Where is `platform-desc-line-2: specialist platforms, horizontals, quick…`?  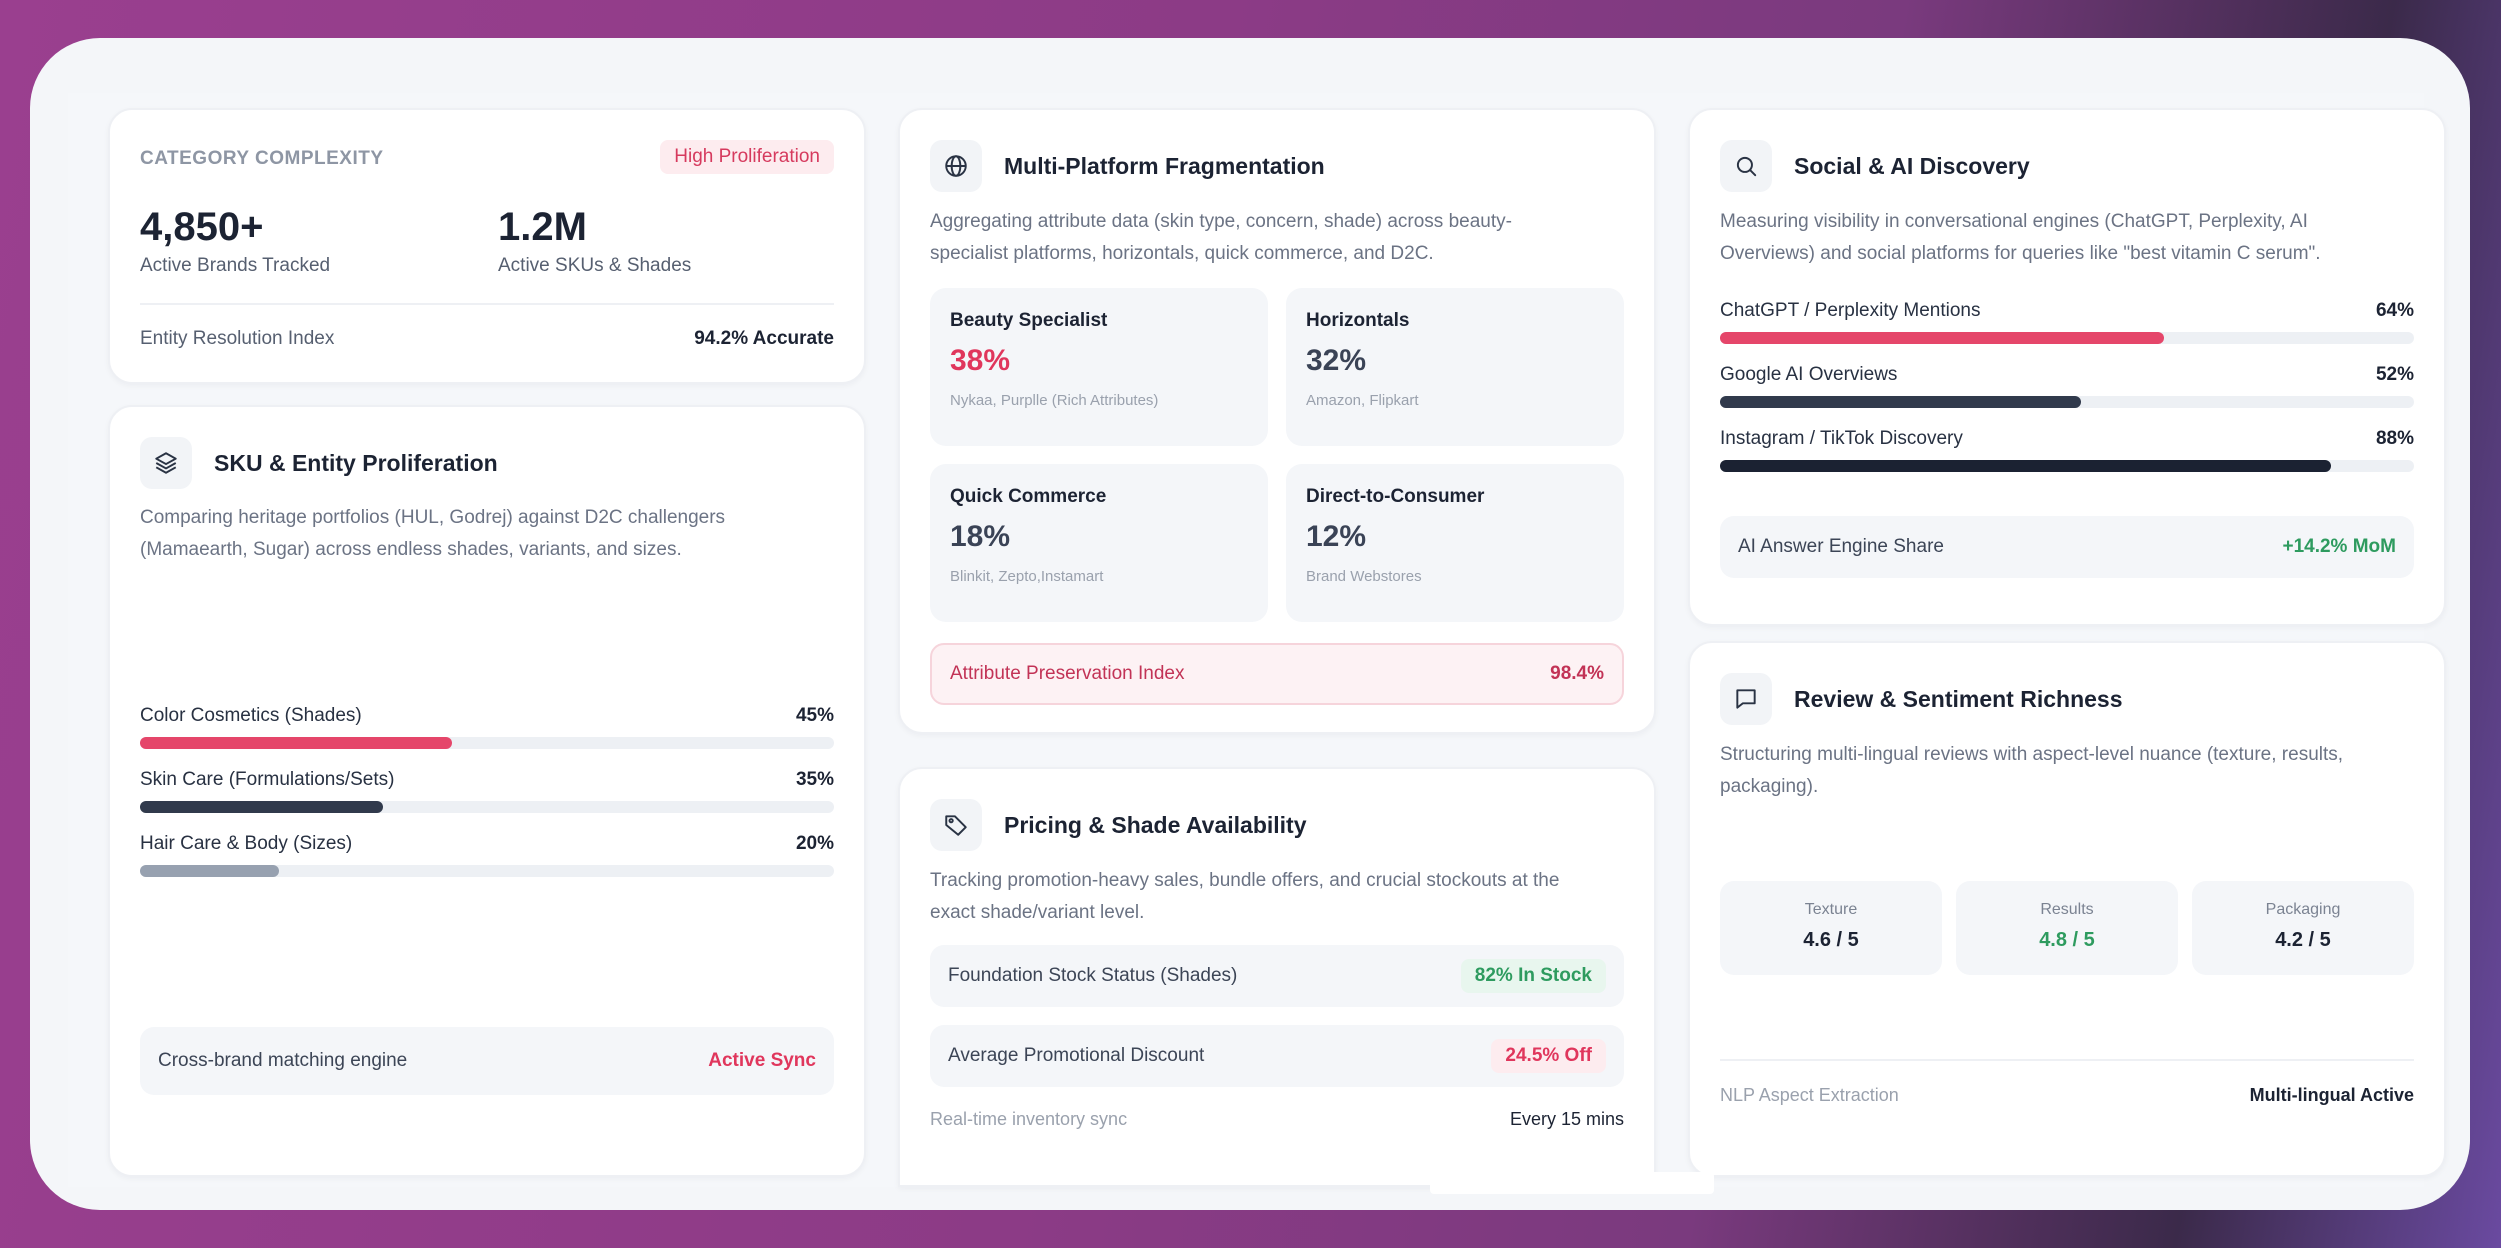 platform-desc-line-2: specialist platforms, horizontals, quick… is located at coordinates (1182, 253).